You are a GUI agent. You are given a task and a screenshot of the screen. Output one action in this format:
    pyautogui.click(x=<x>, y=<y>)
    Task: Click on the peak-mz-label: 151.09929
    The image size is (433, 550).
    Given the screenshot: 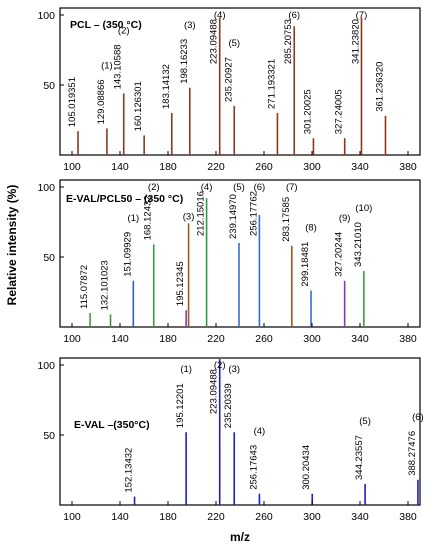 What is the action you would take?
    pyautogui.click(x=127, y=254)
    